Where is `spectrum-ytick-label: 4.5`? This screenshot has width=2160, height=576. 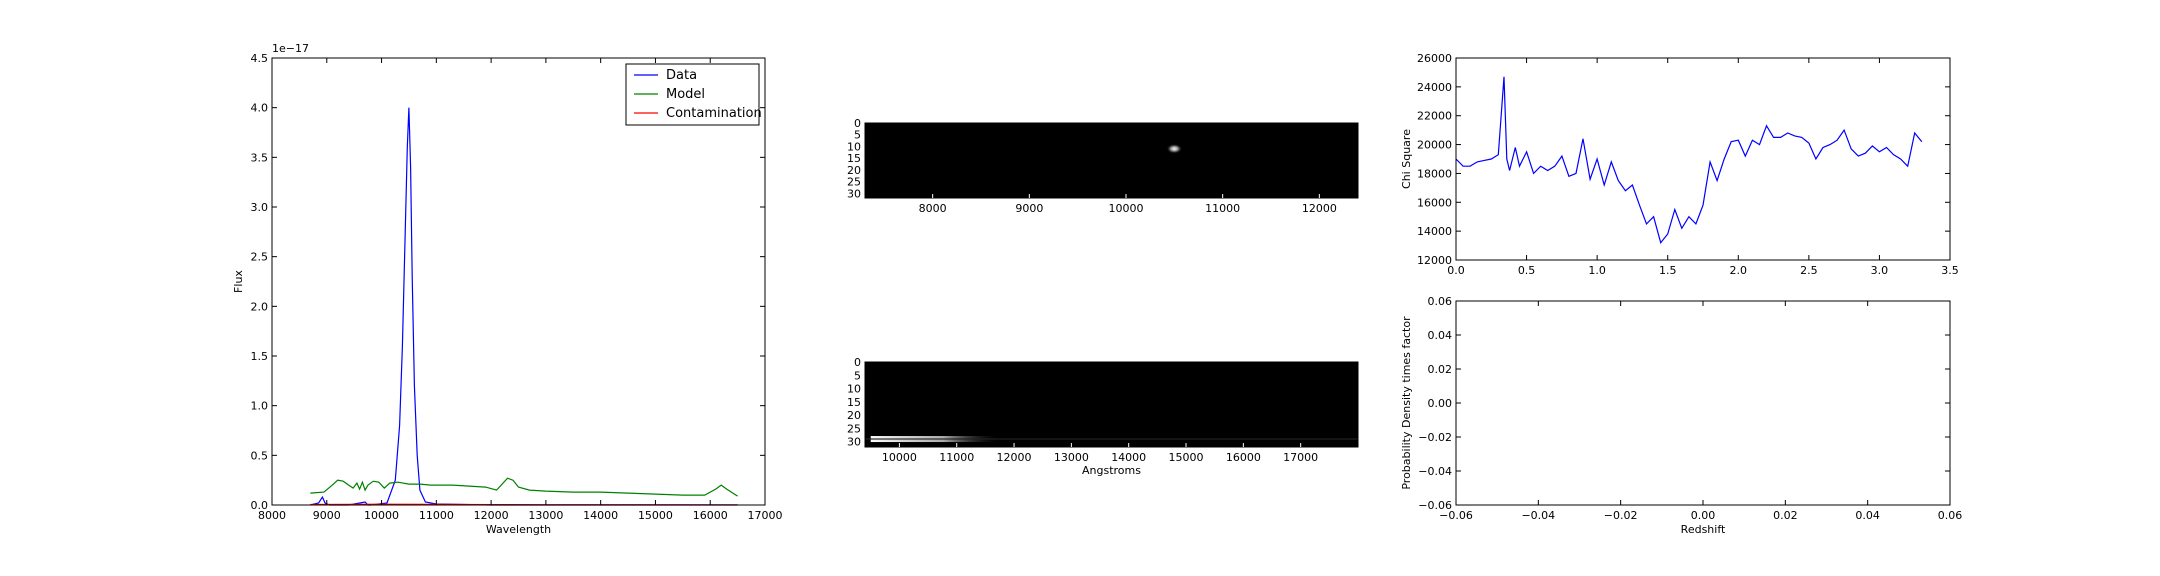 spectrum-ytick-label: 4.5 is located at coordinates (260, 58).